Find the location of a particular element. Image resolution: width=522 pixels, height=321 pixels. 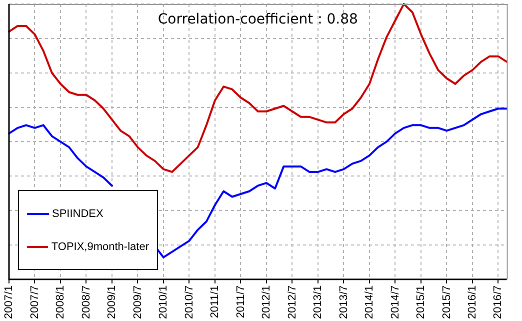

x-tick-label: 2015/1 is located at coordinates (421, 302).